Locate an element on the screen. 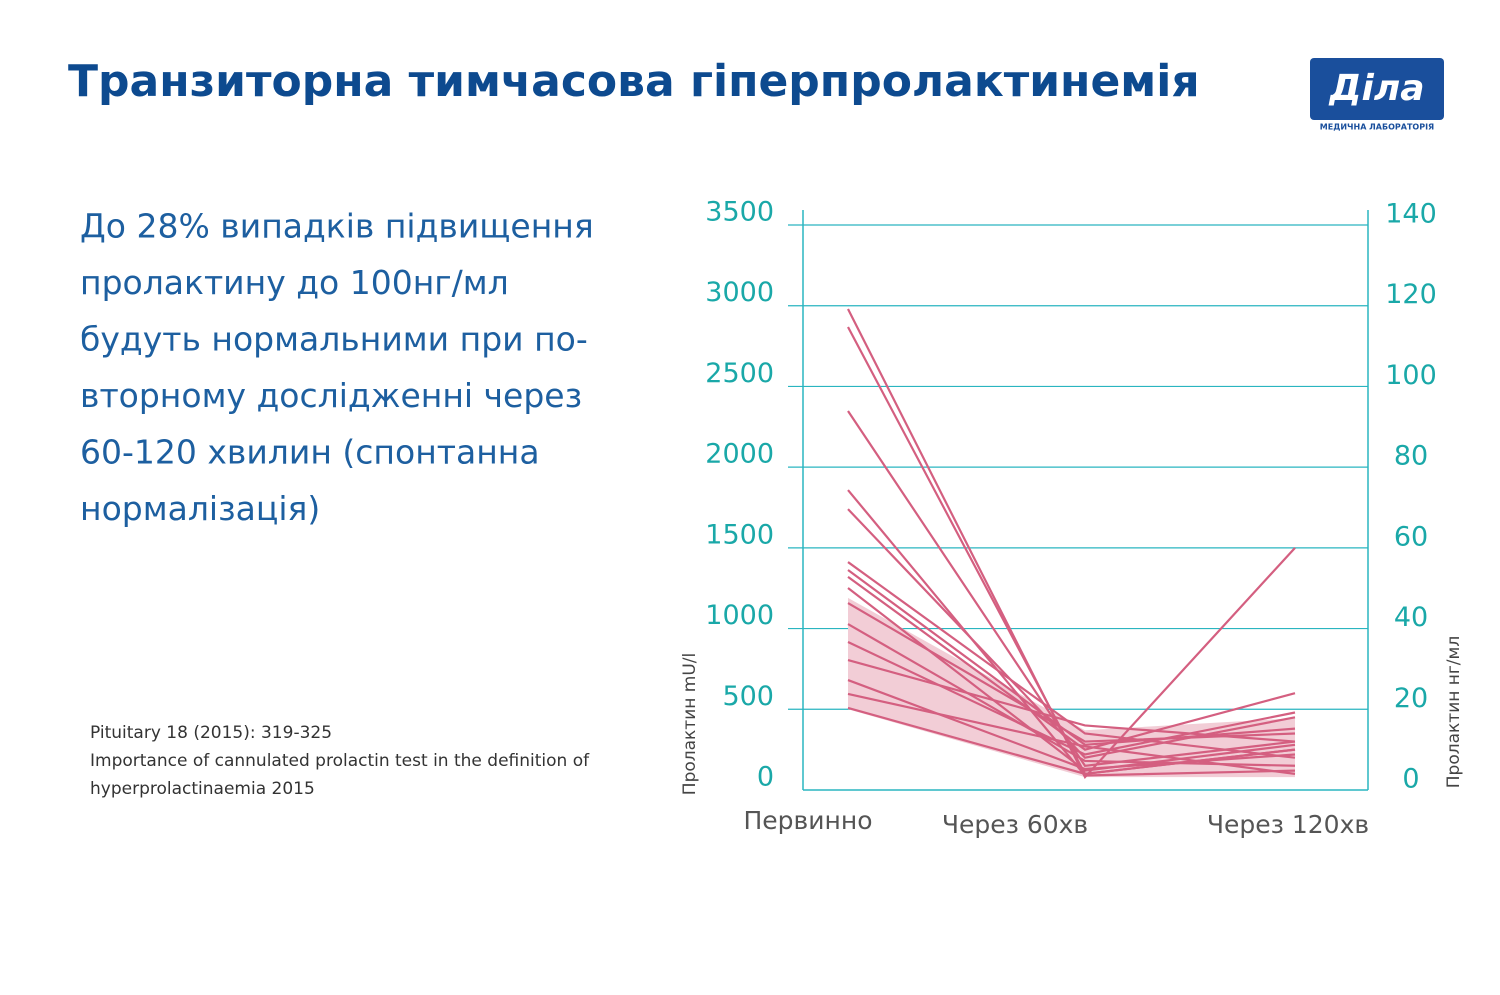 Image resolution: width=1500 pixels, height=995 pixels. y-tick-label: 500 is located at coordinates (748, 696).